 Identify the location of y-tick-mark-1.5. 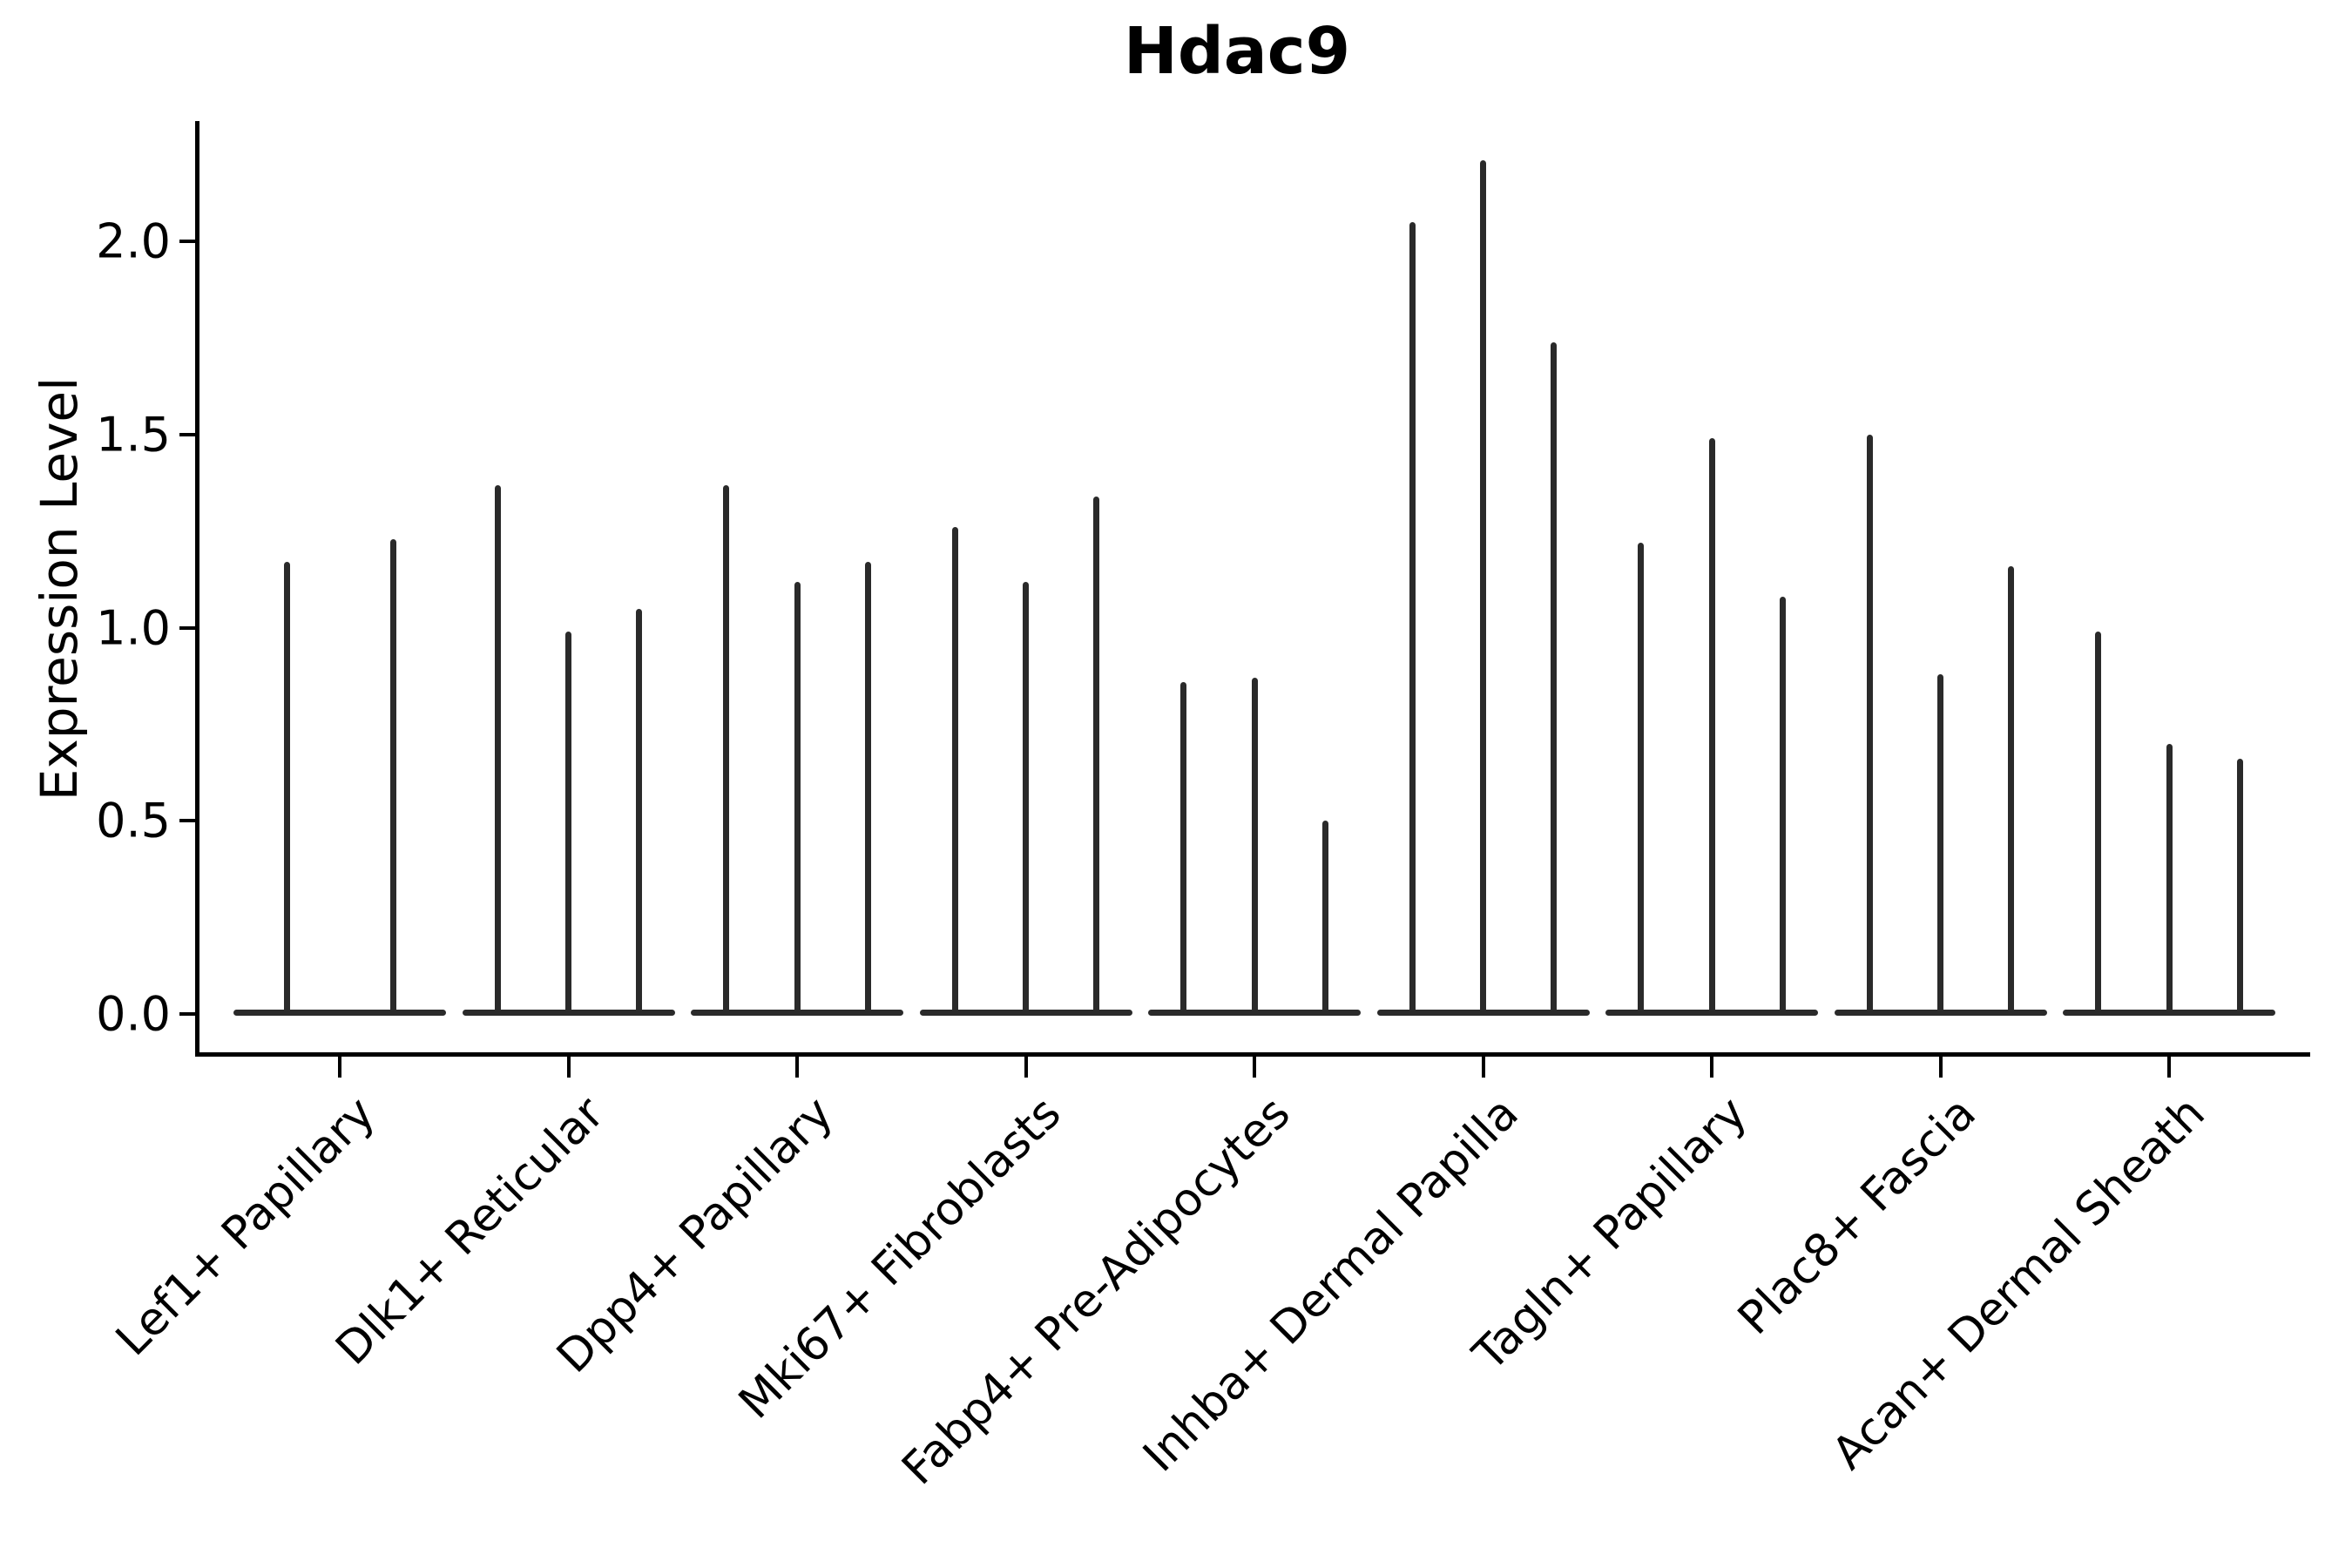
(187, 435).